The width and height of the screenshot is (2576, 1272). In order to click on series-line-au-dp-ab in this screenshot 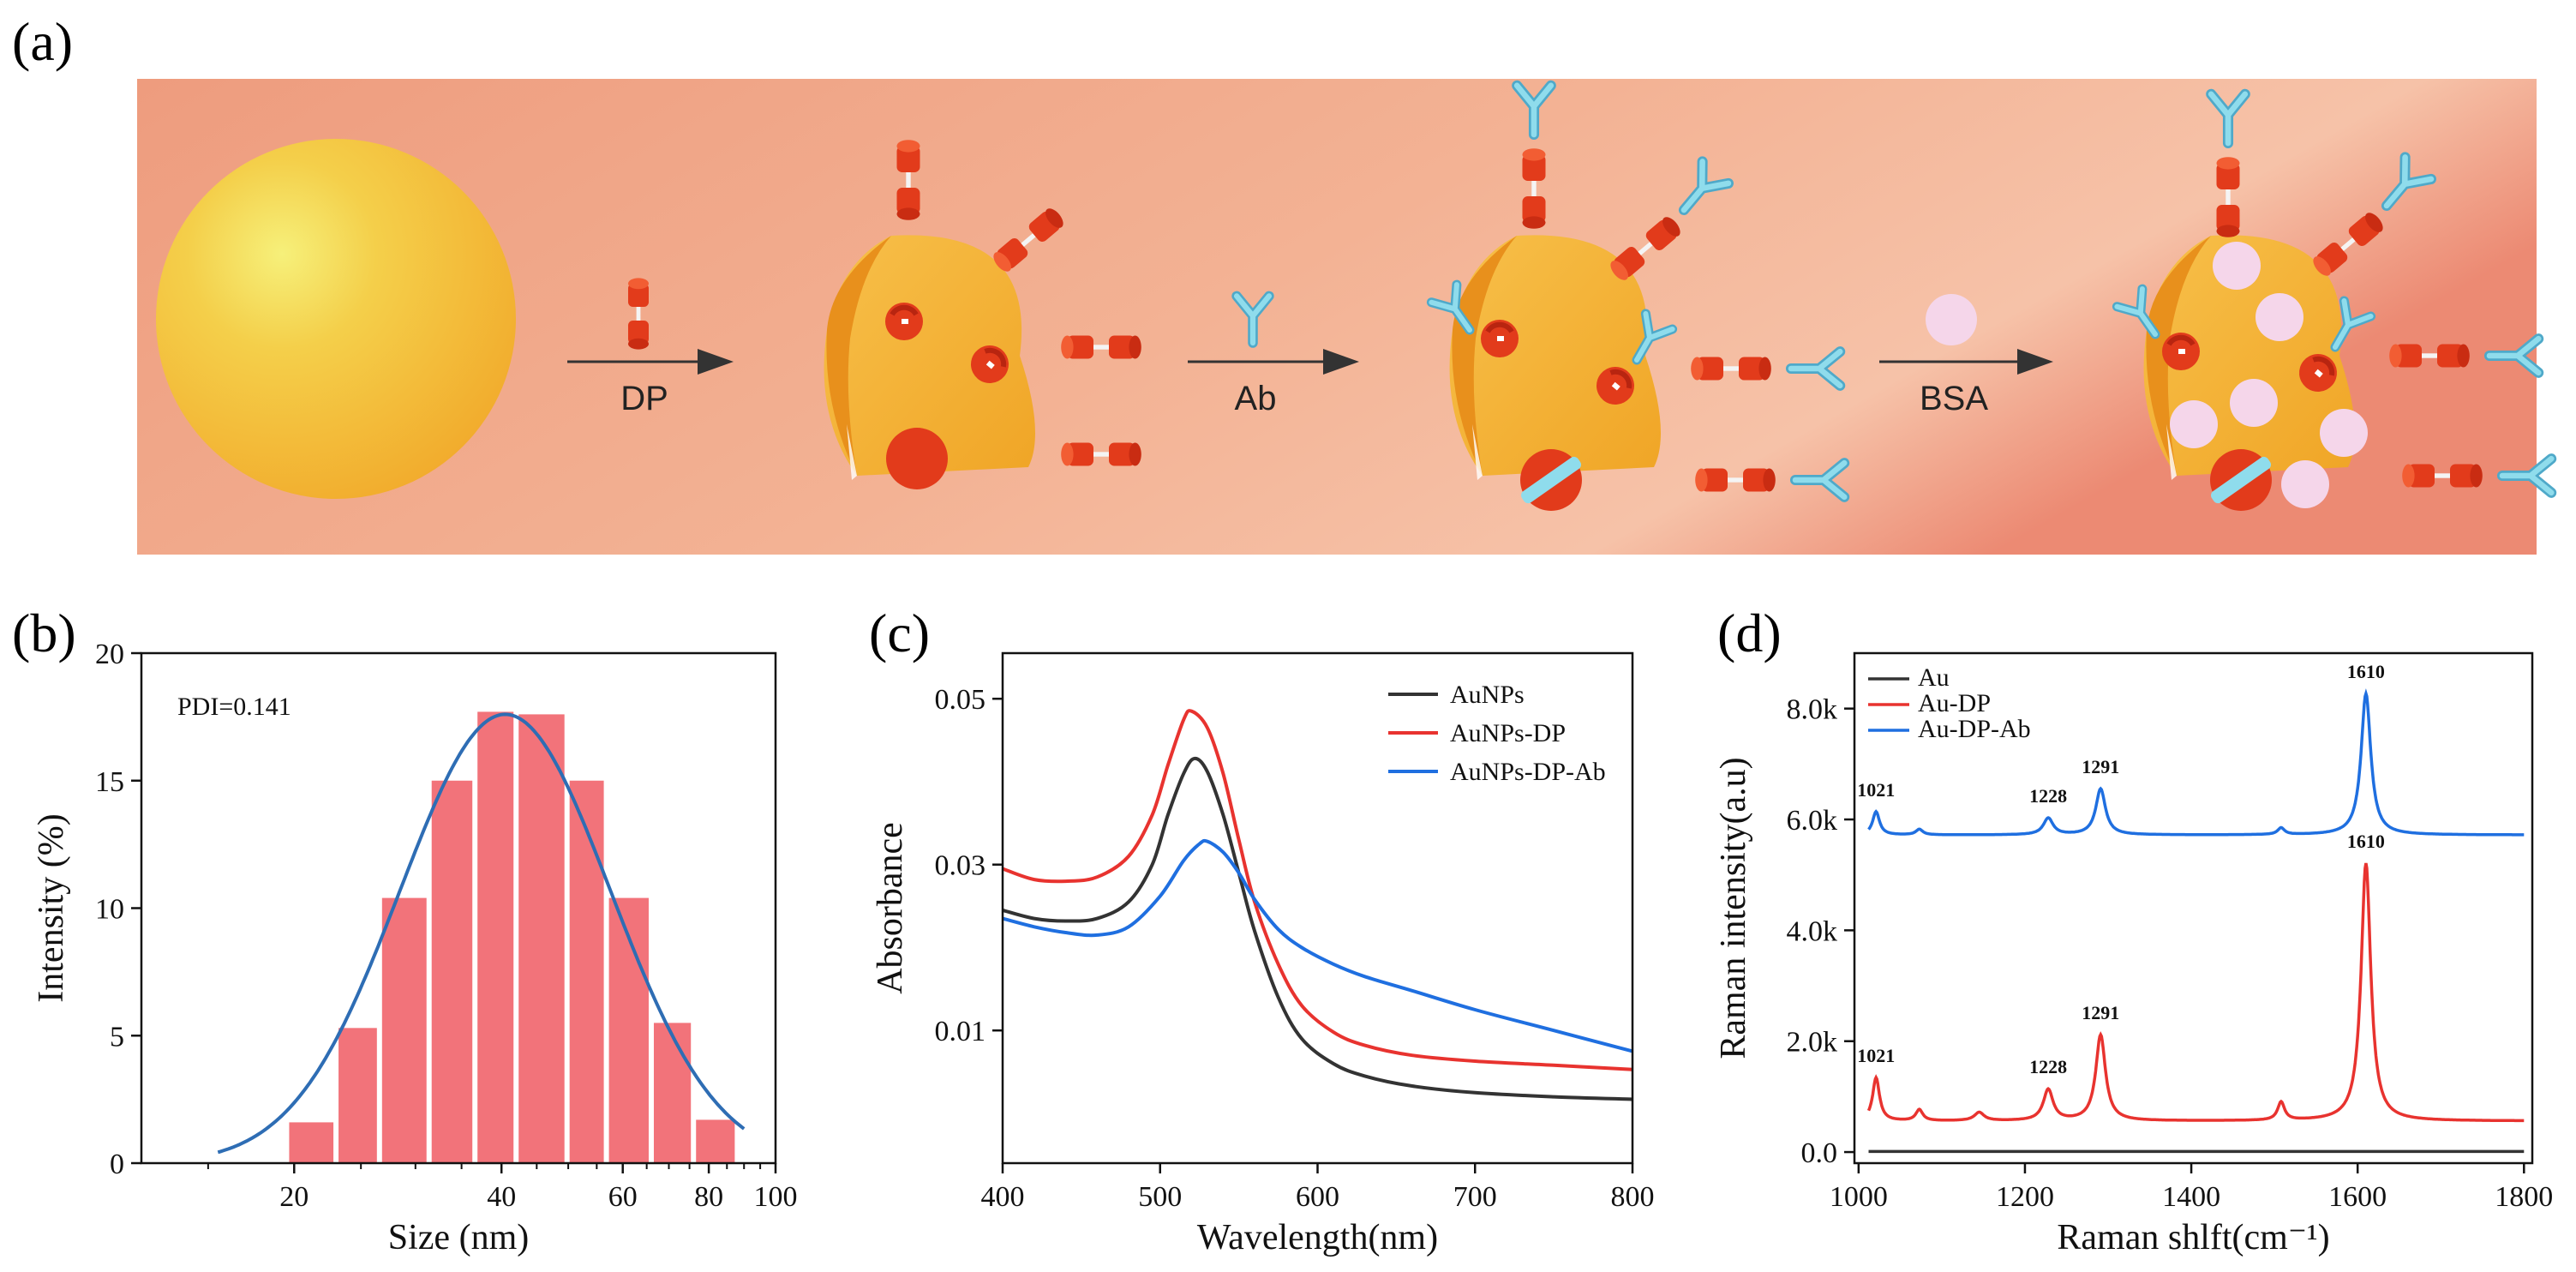, I will do `click(2196, 762)`.